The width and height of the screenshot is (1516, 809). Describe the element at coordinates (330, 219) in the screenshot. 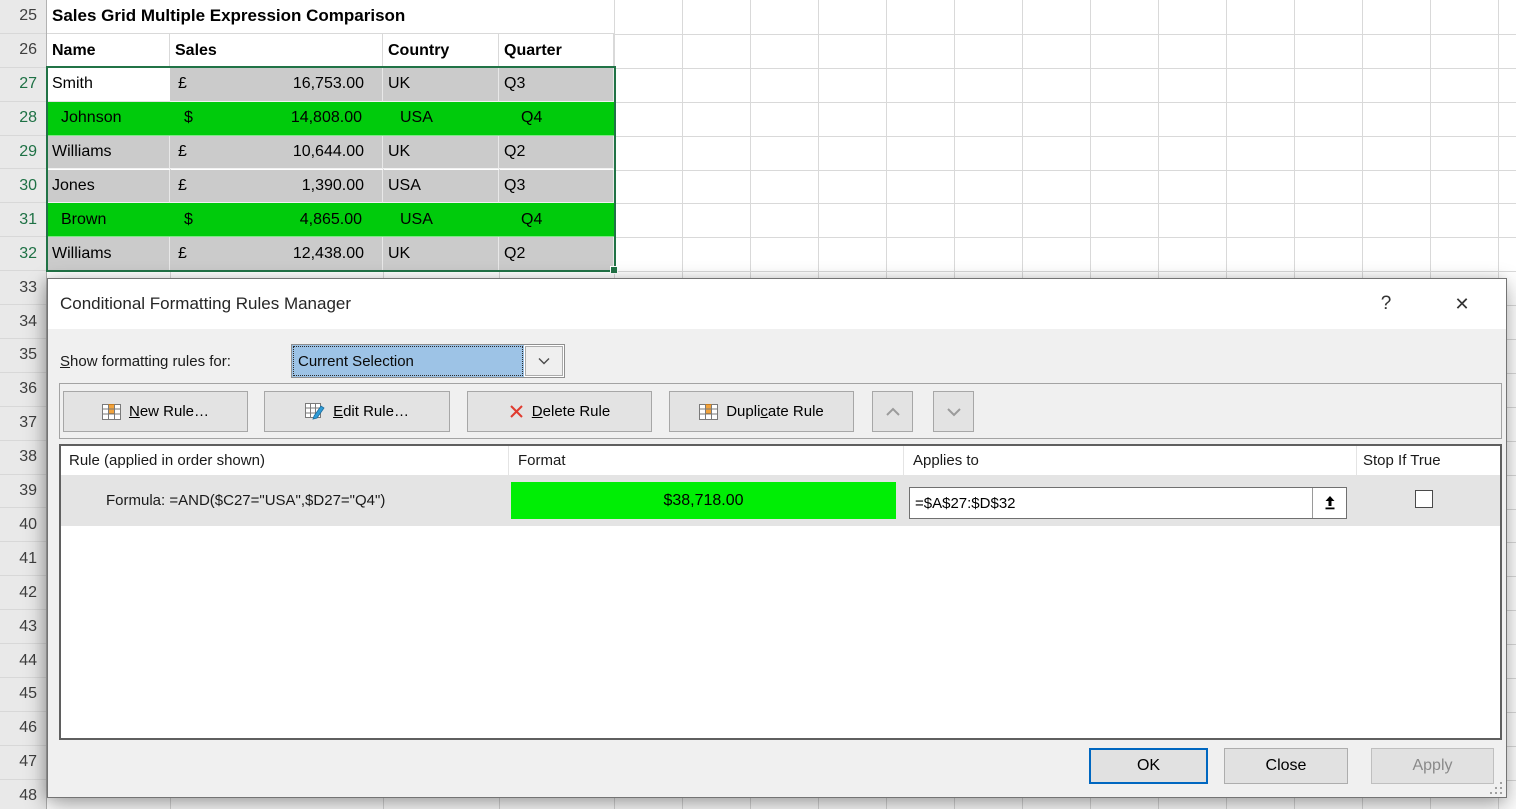

I see `sales-amount: 4,865.00` at that location.